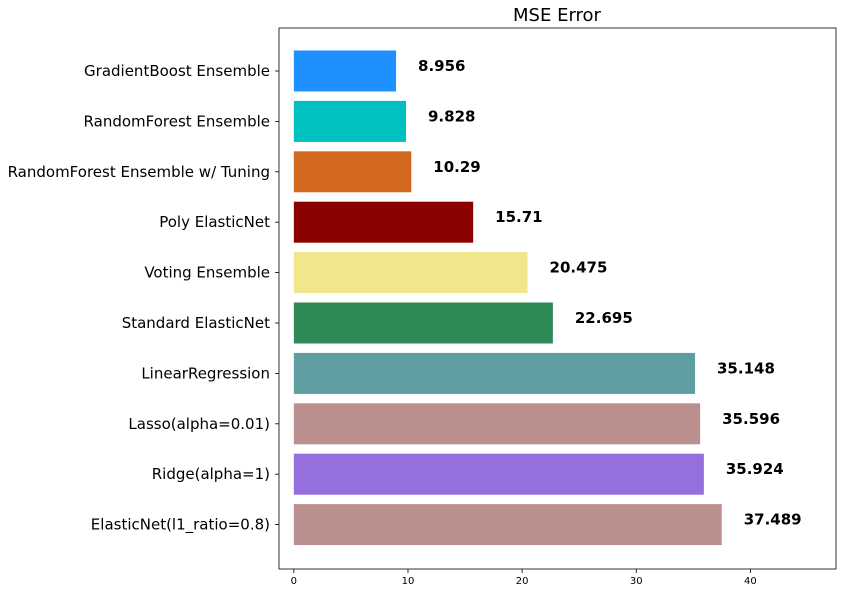  I want to click on category-label: Poly ElasticNet, so click(214, 222).